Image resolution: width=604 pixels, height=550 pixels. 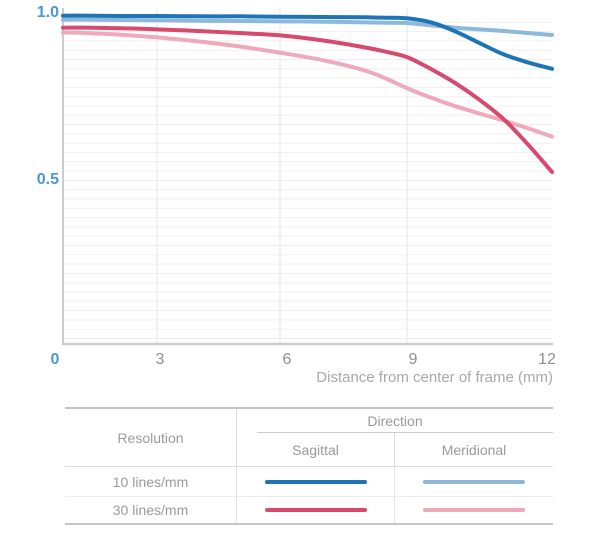 I want to click on swatch-30lines-sagittal, so click(x=315, y=510).